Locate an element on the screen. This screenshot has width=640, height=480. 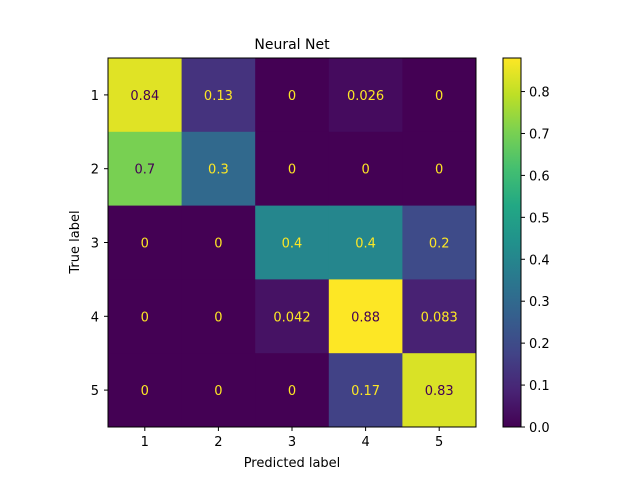
colorbar-tick-label: 0.0 is located at coordinates (539, 428).